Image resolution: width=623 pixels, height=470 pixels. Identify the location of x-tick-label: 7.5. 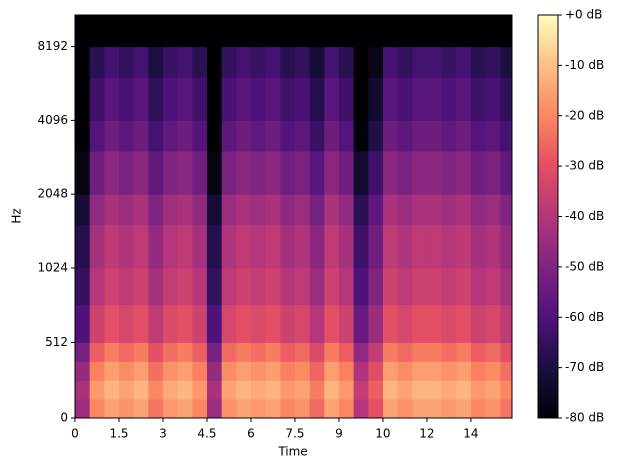
(294, 434).